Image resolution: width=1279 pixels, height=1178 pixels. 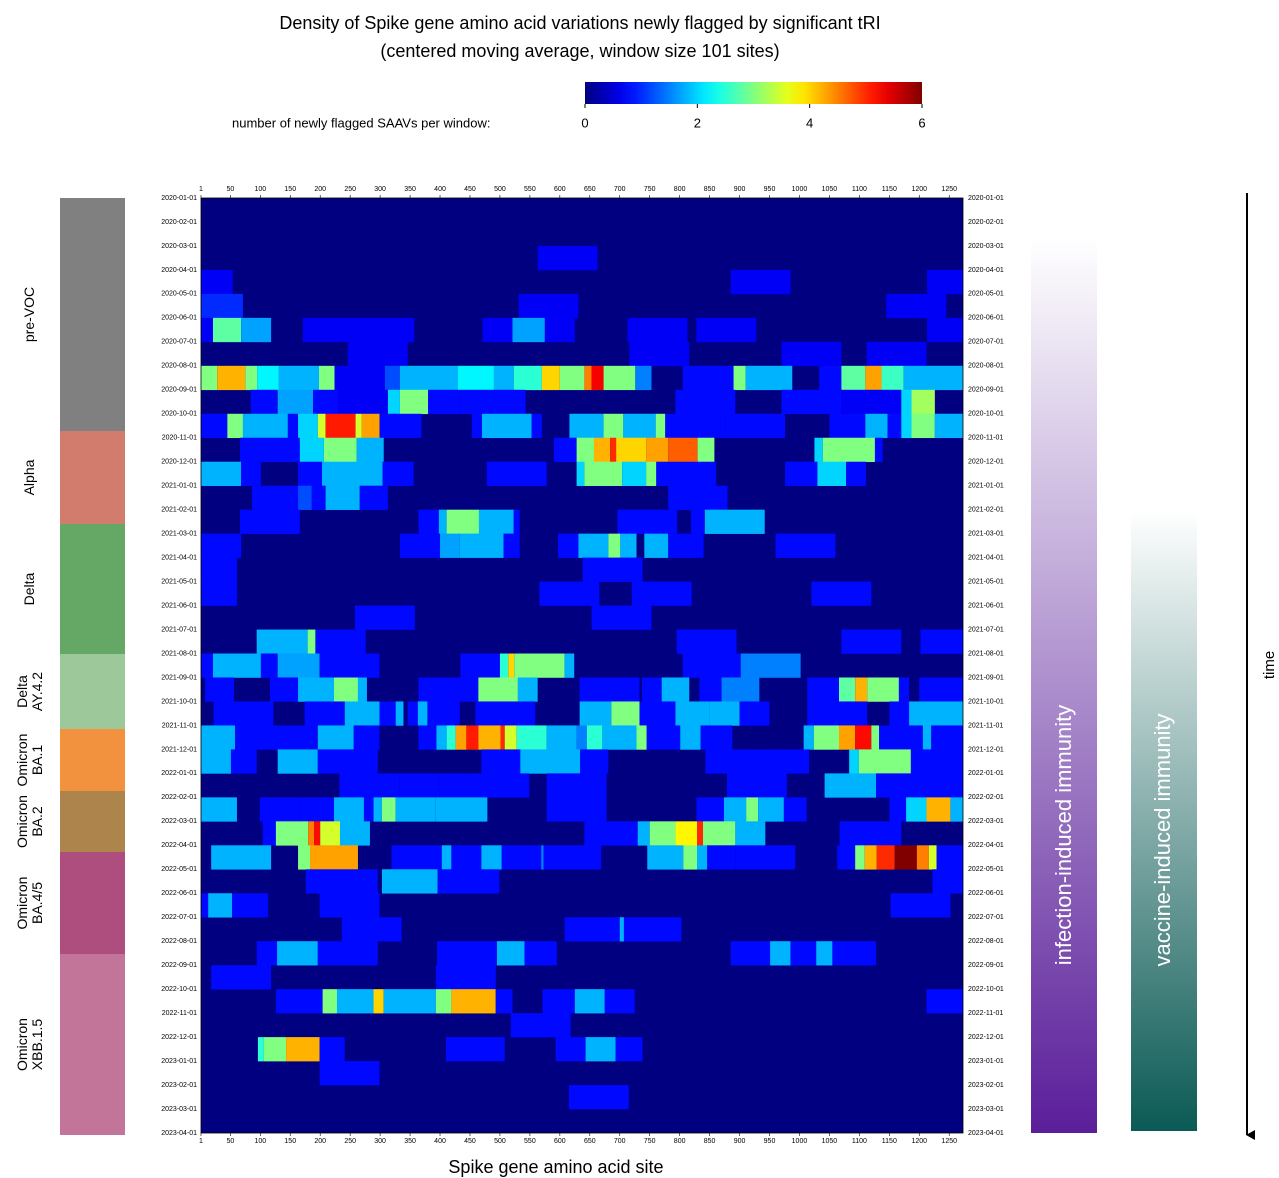 I want to click on y-tick-label: 2021-10-01, so click(x=986, y=701).